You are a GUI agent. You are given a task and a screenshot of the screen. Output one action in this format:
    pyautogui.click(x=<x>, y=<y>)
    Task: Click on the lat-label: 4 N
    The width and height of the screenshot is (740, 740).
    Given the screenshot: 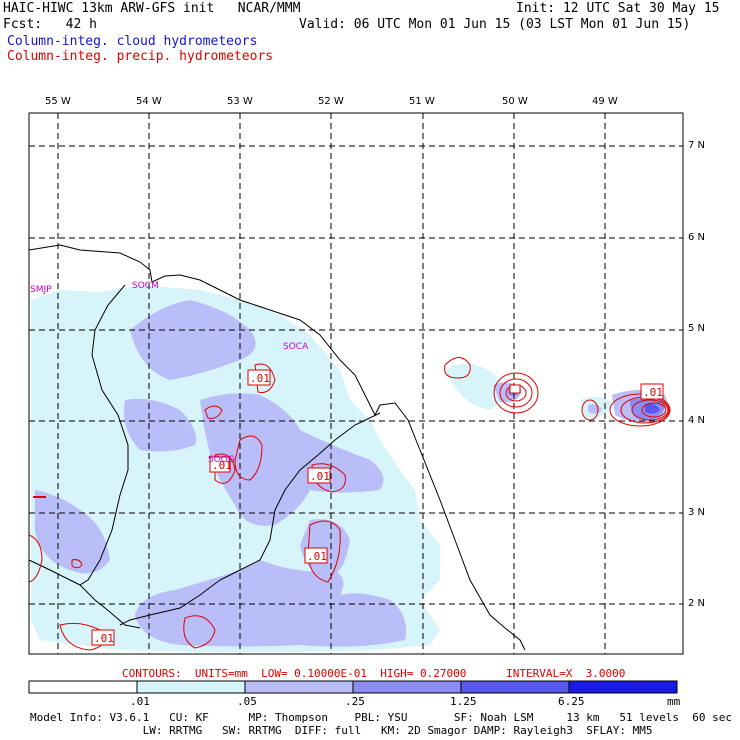 What is the action you would take?
    pyautogui.click(x=697, y=420)
    